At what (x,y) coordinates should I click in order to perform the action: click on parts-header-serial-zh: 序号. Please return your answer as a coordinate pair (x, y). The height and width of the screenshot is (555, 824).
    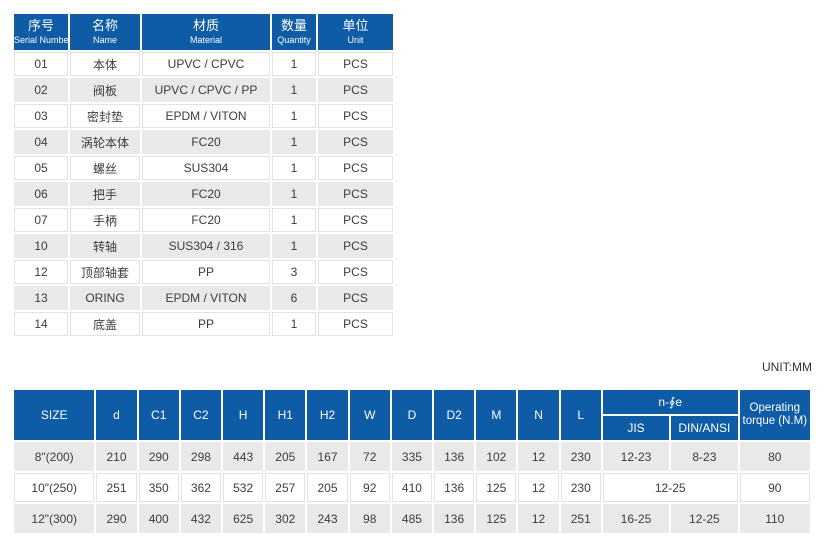
    Looking at the image, I should click on (40, 25).